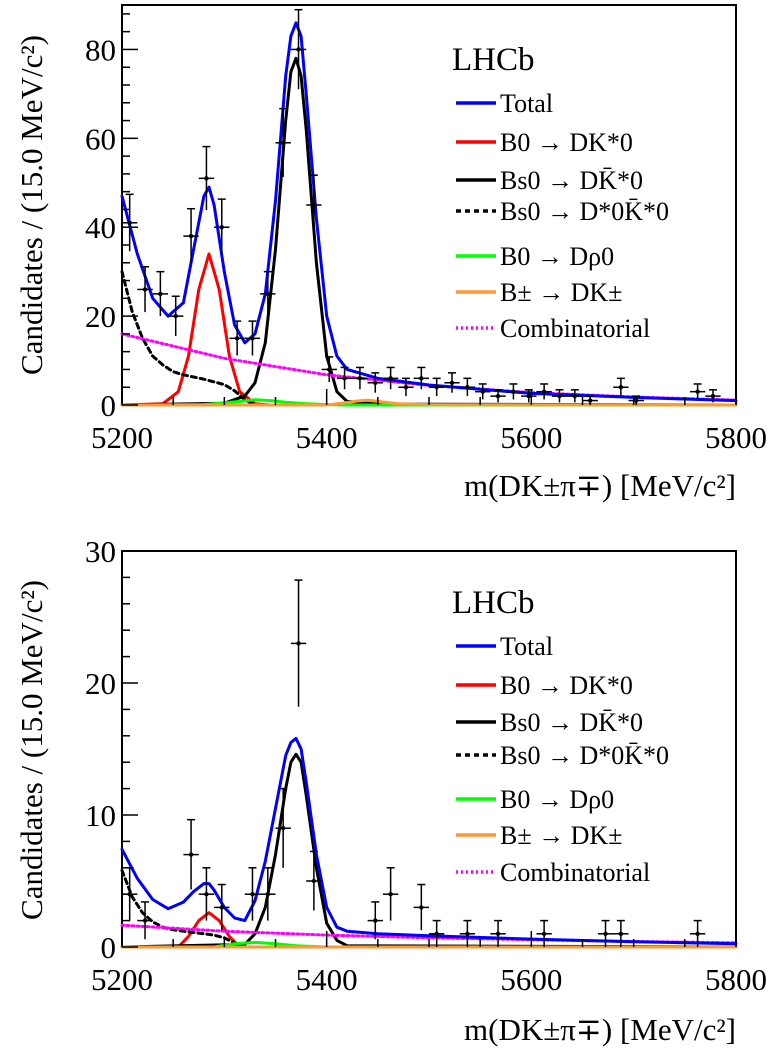 The image size is (776, 1051). What do you see at coordinates (575, 872) in the screenshot?
I see `legend-label: Combinatorial` at bounding box center [575, 872].